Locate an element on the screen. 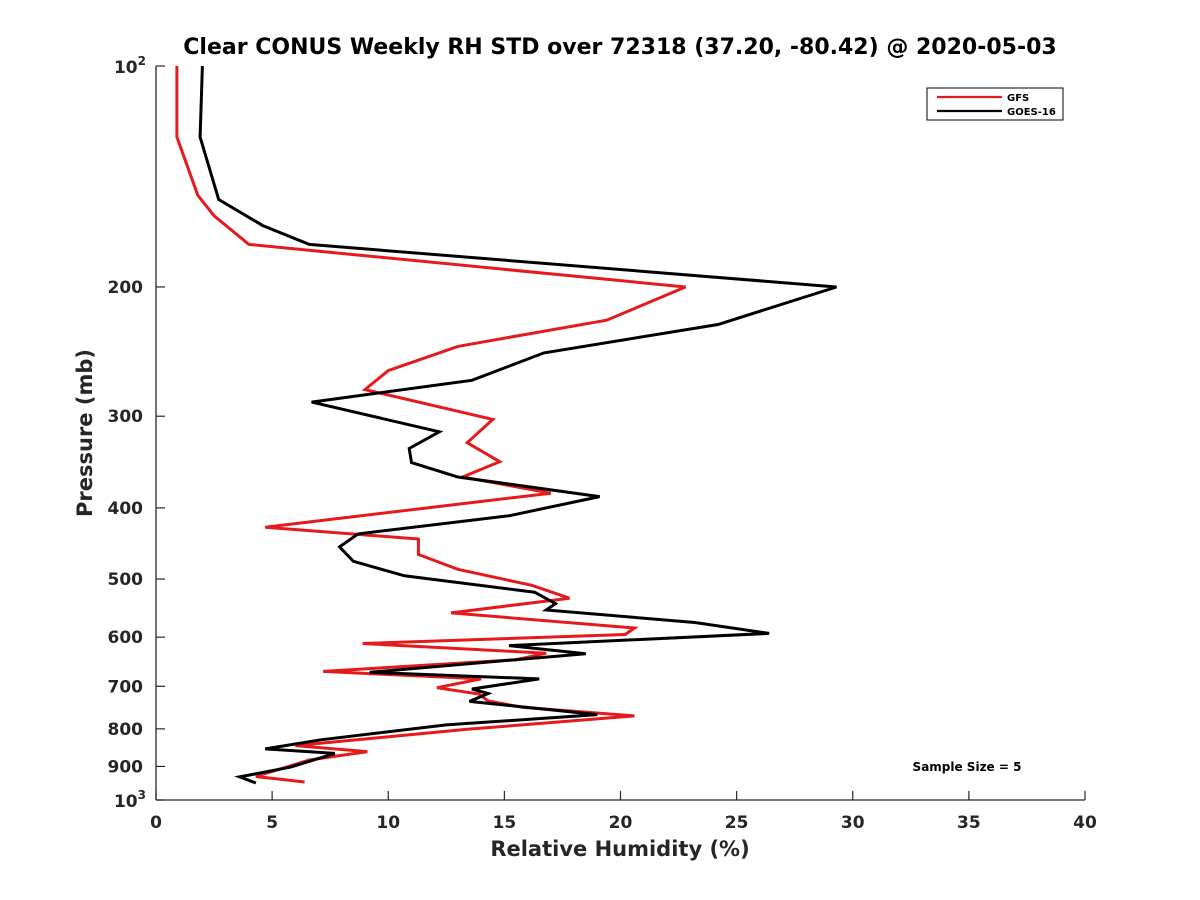  y-tick-label: 10² is located at coordinates (130, 66).